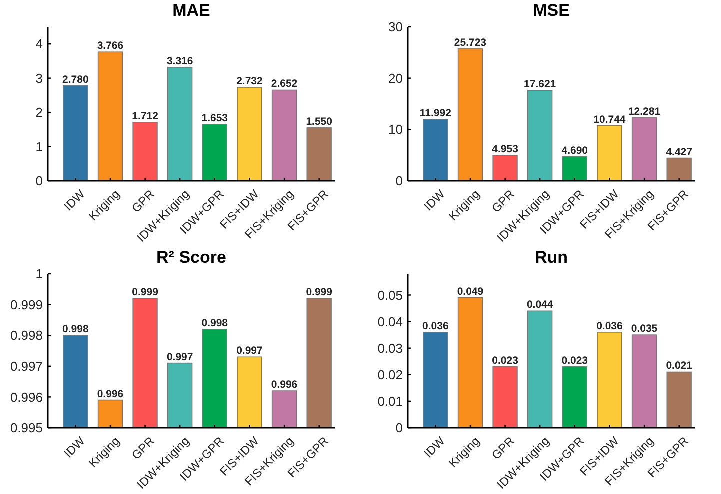 The height and width of the screenshot is (494, 721). I want to click on data-label: 0.044, so click(540, 305).